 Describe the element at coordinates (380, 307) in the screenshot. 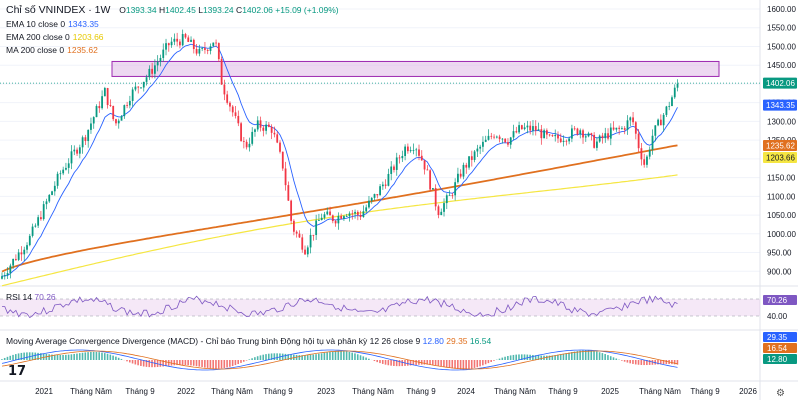

I see `rsi-band` at that location.